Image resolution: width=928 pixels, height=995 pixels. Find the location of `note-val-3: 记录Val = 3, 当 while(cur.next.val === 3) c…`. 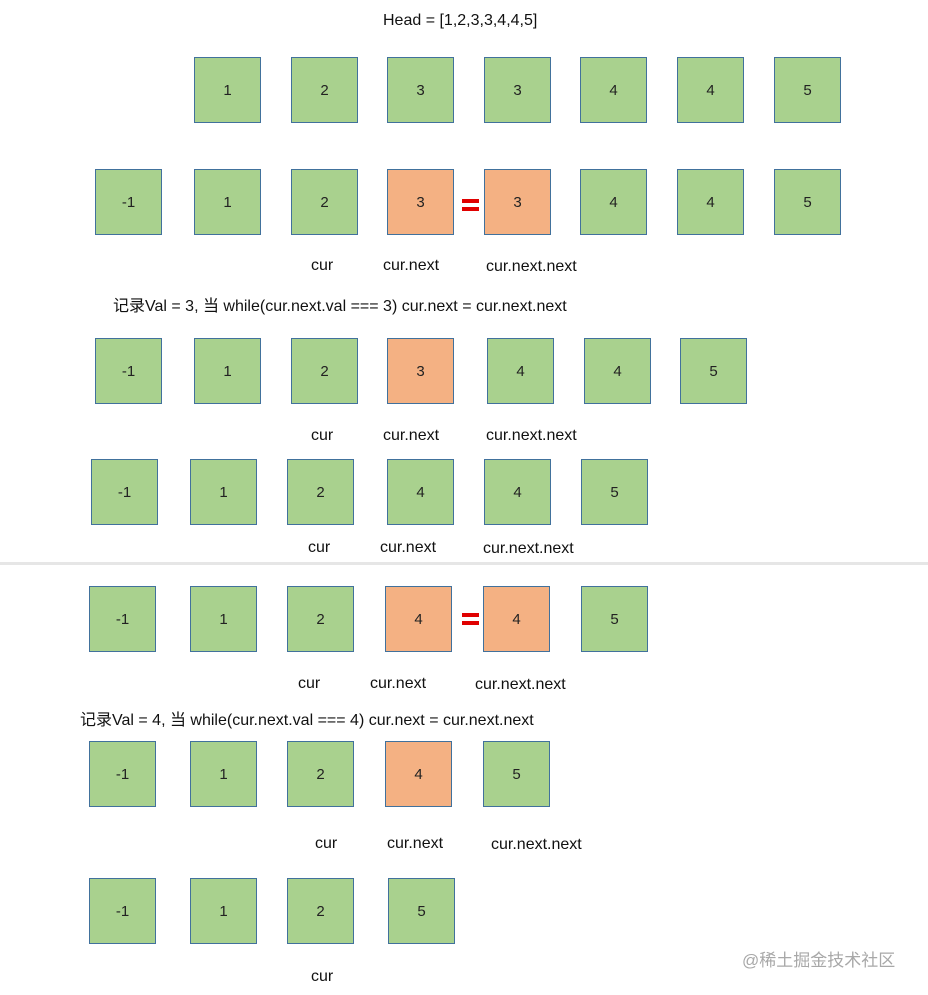

note-val-3: 记录Val = 3, 当 while(cur.next.val === 3) c… is located at coordinates (340, 306).